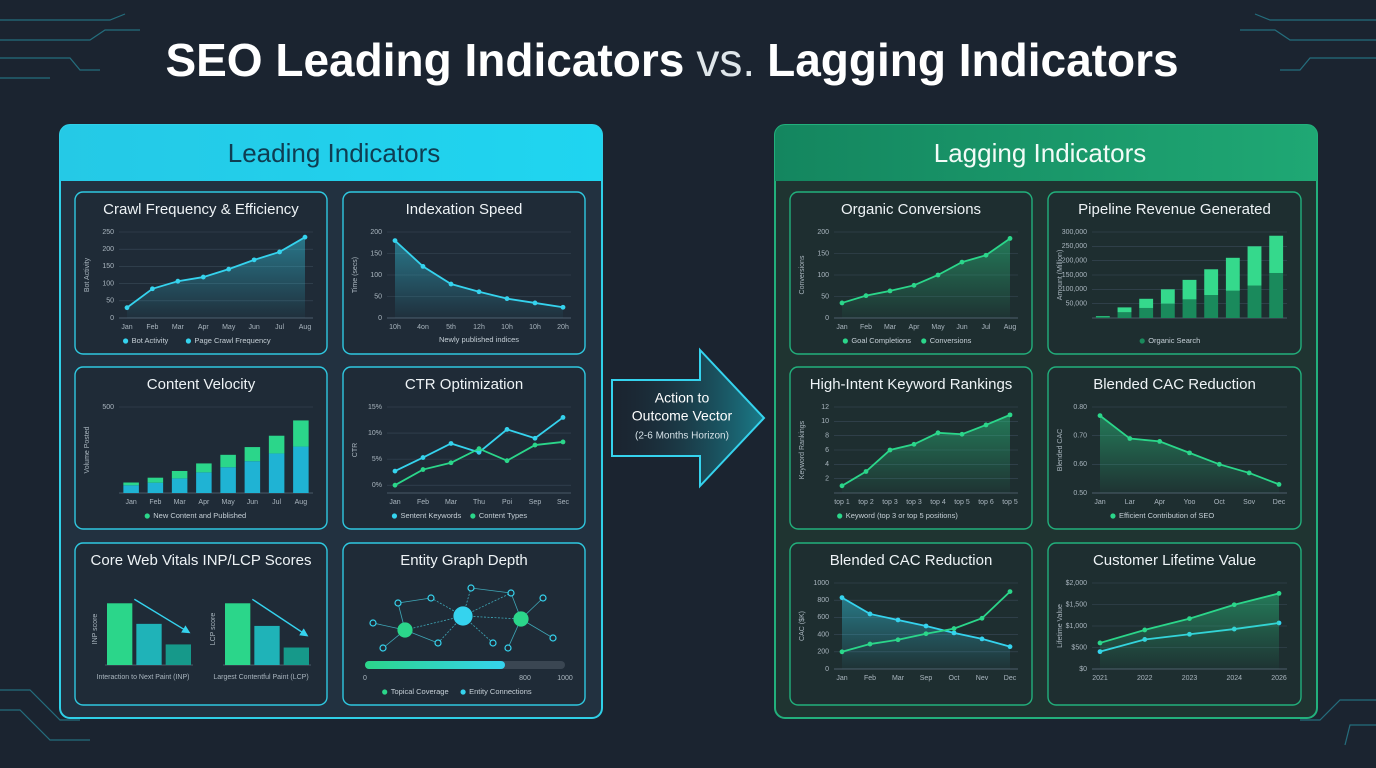 The height and width of the screenshot is (768, 1376). Describe the element at coordinates (1145, 678) in the screenshot. I see `x-tick-label: 2022` at that location.